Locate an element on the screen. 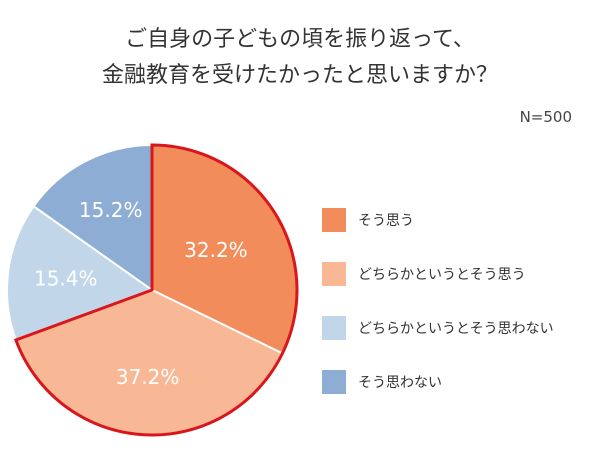  legend-item-somewhat-disagree: どちらかというとそう思わない is located at coordinates (438, 328).